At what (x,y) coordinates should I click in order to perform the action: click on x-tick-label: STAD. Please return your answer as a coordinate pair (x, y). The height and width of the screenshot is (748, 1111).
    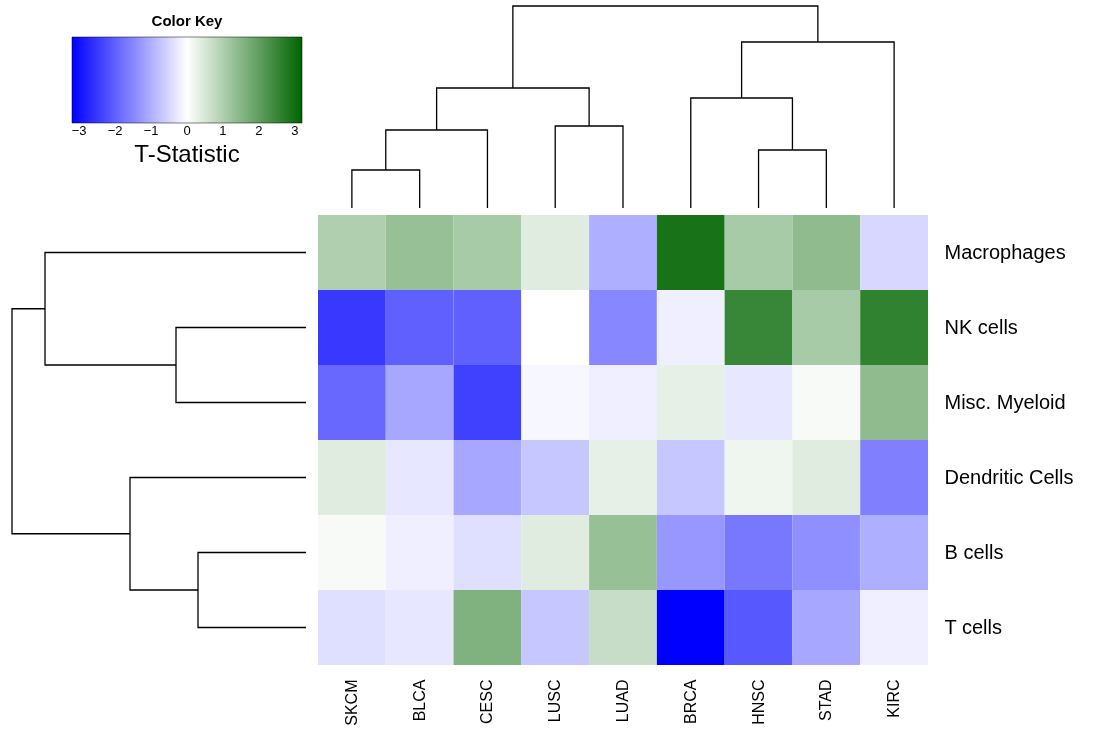
    Looking at the image, I should click on (826, 700).